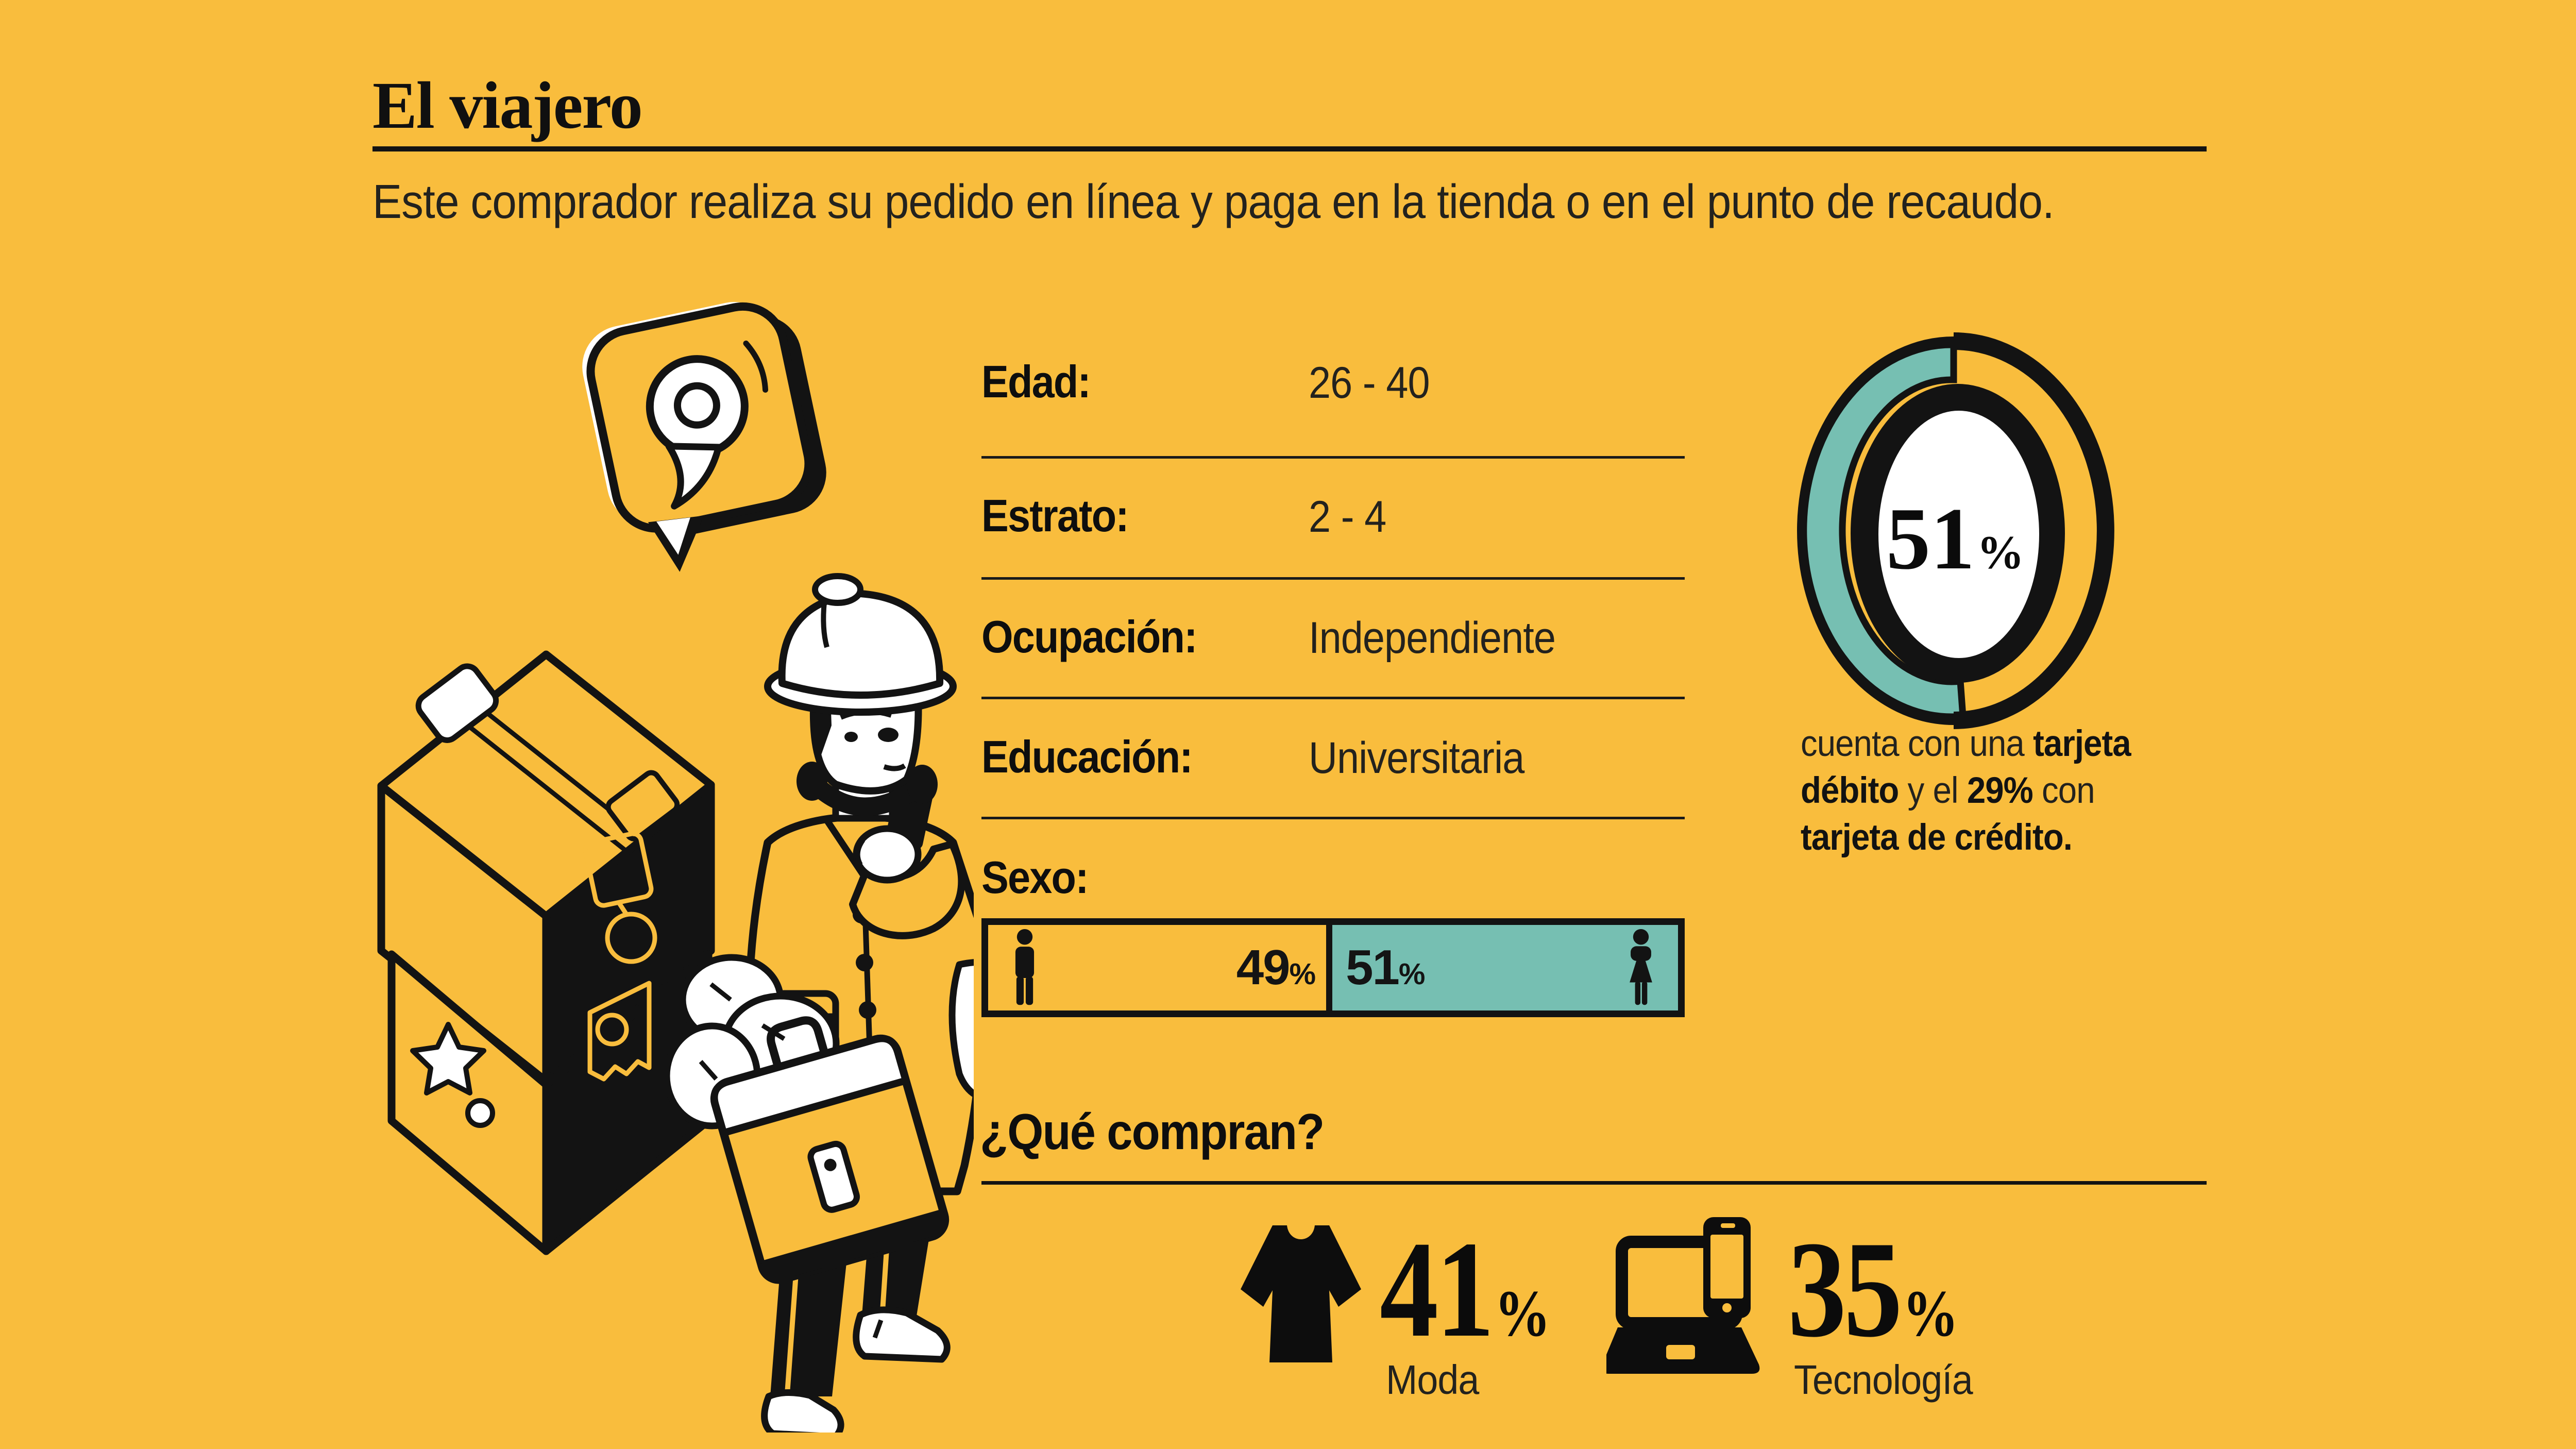  I want to click on box-sticker, so click(457, 703).